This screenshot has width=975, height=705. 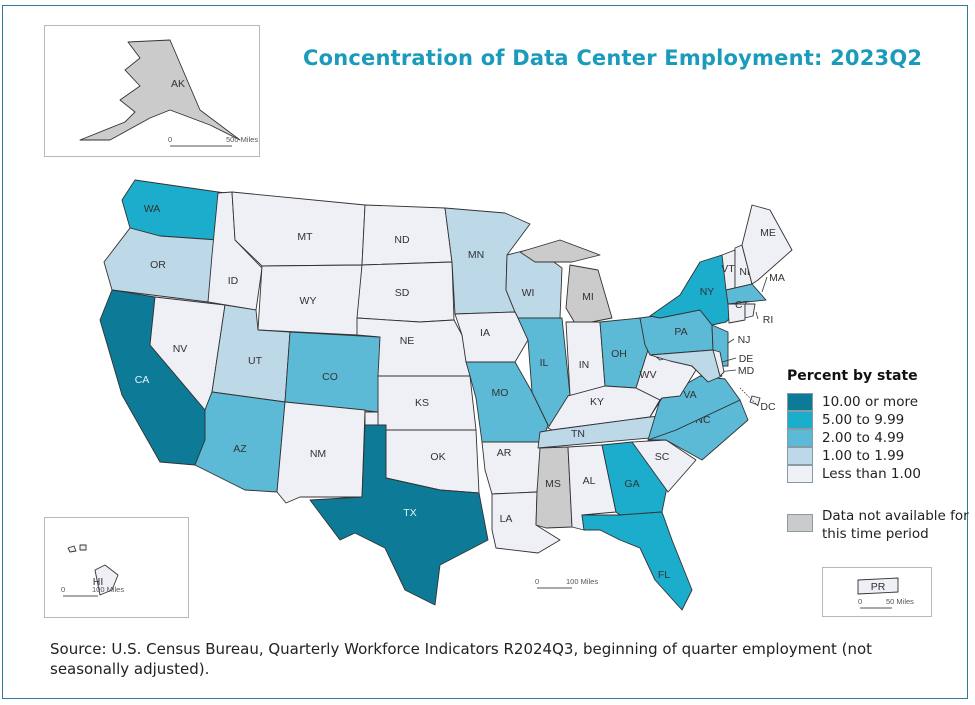 I want to click on state-label-mo: MO, so click(x=500, y=393).